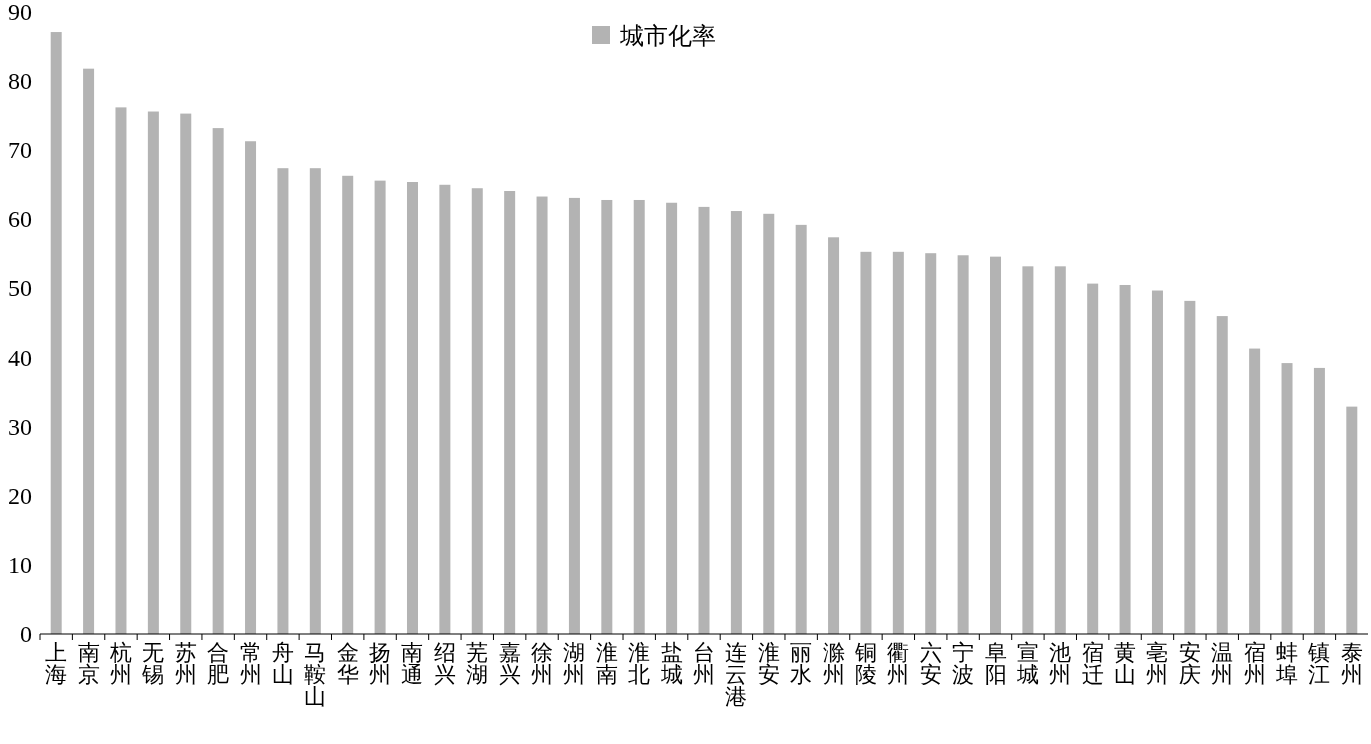 This screenshot has height=744, width=1371. I want to click on x-tick-label: 亳州, so click(1157, 663).